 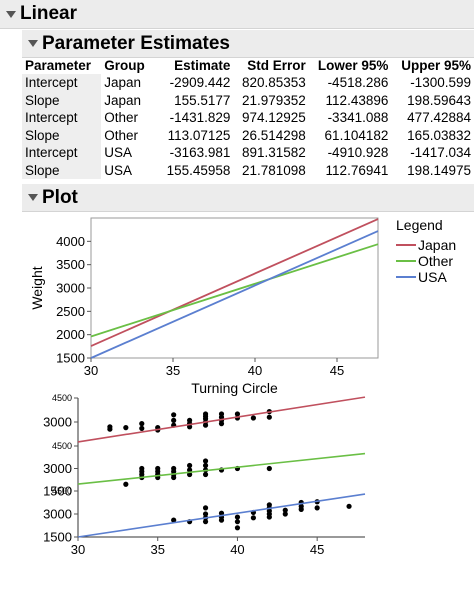 What do you see at coordinates (237, 549) in the screenshot?
I see `x-tick-label: 40` at bounding box center [237, 549].